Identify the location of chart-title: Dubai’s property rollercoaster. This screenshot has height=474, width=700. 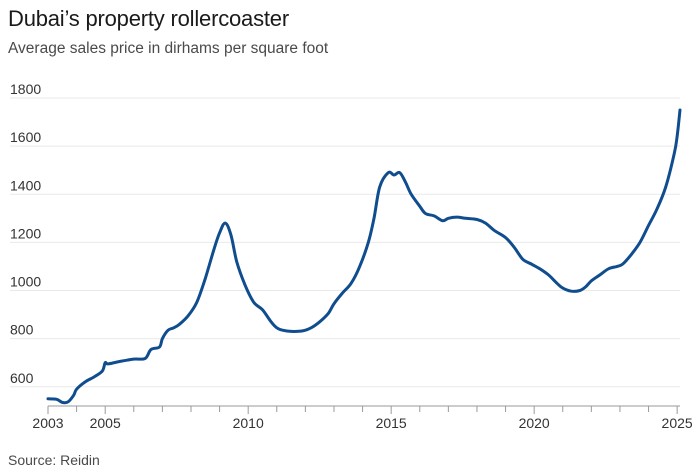
(148, 18).